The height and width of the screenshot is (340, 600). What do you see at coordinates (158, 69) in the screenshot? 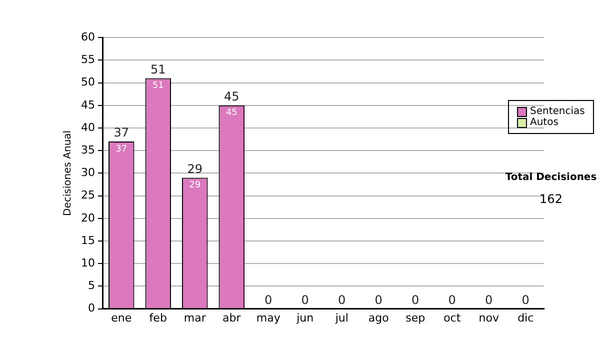
I see `total-label: 51` at bounding box center [158, 69].